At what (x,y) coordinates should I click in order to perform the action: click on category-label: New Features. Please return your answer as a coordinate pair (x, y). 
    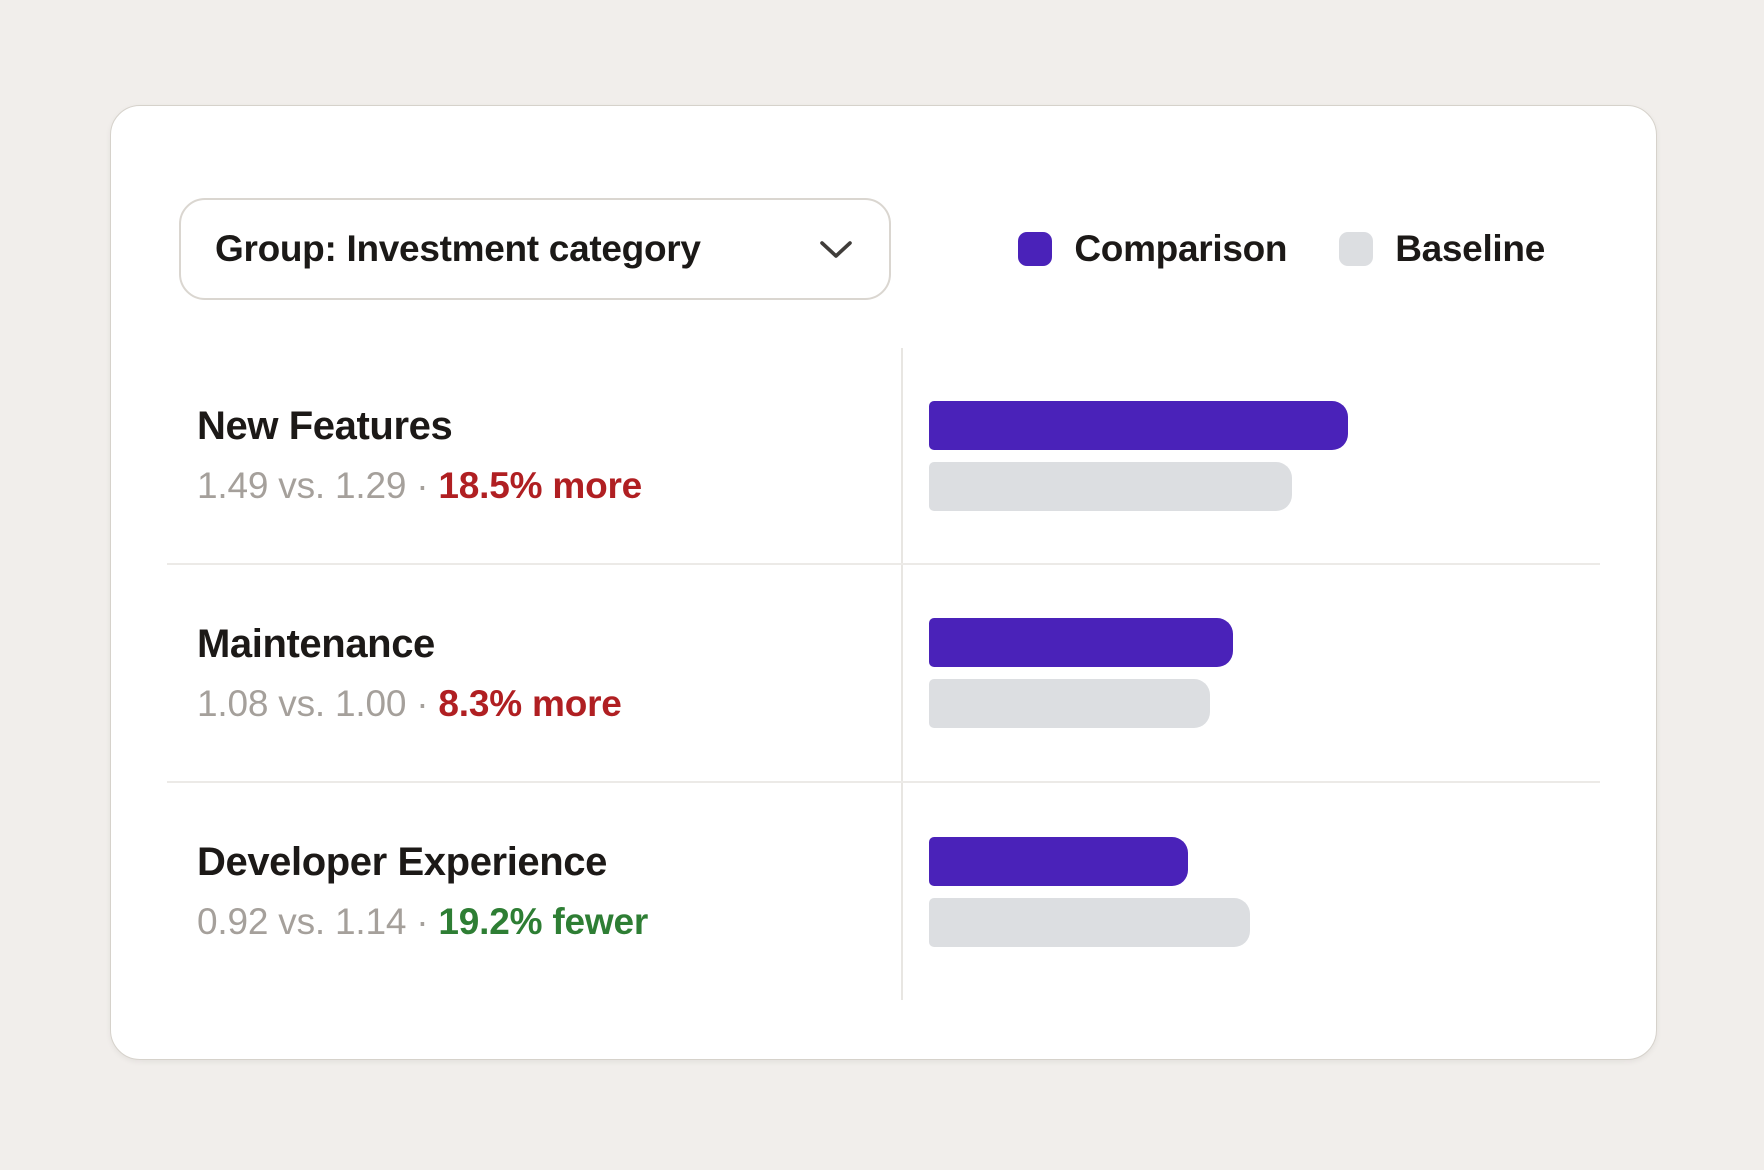
    Looking at the image, I should click on (325, 426).